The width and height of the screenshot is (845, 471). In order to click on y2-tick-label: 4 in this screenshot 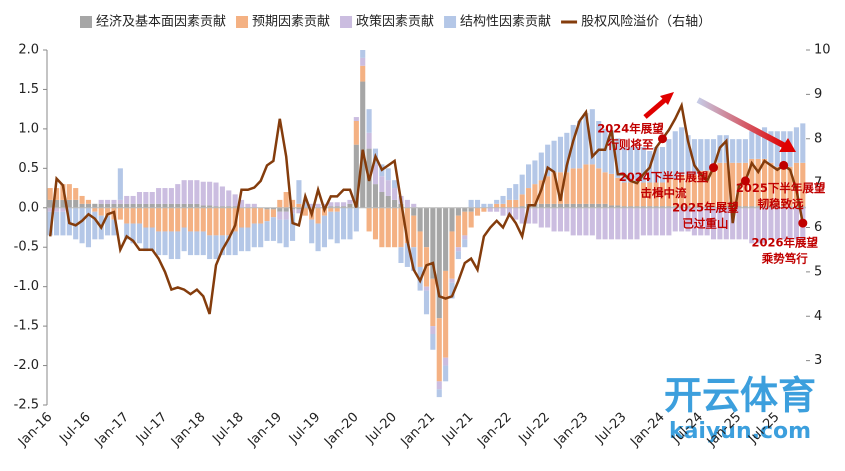, I will do `click(818, 316)`.